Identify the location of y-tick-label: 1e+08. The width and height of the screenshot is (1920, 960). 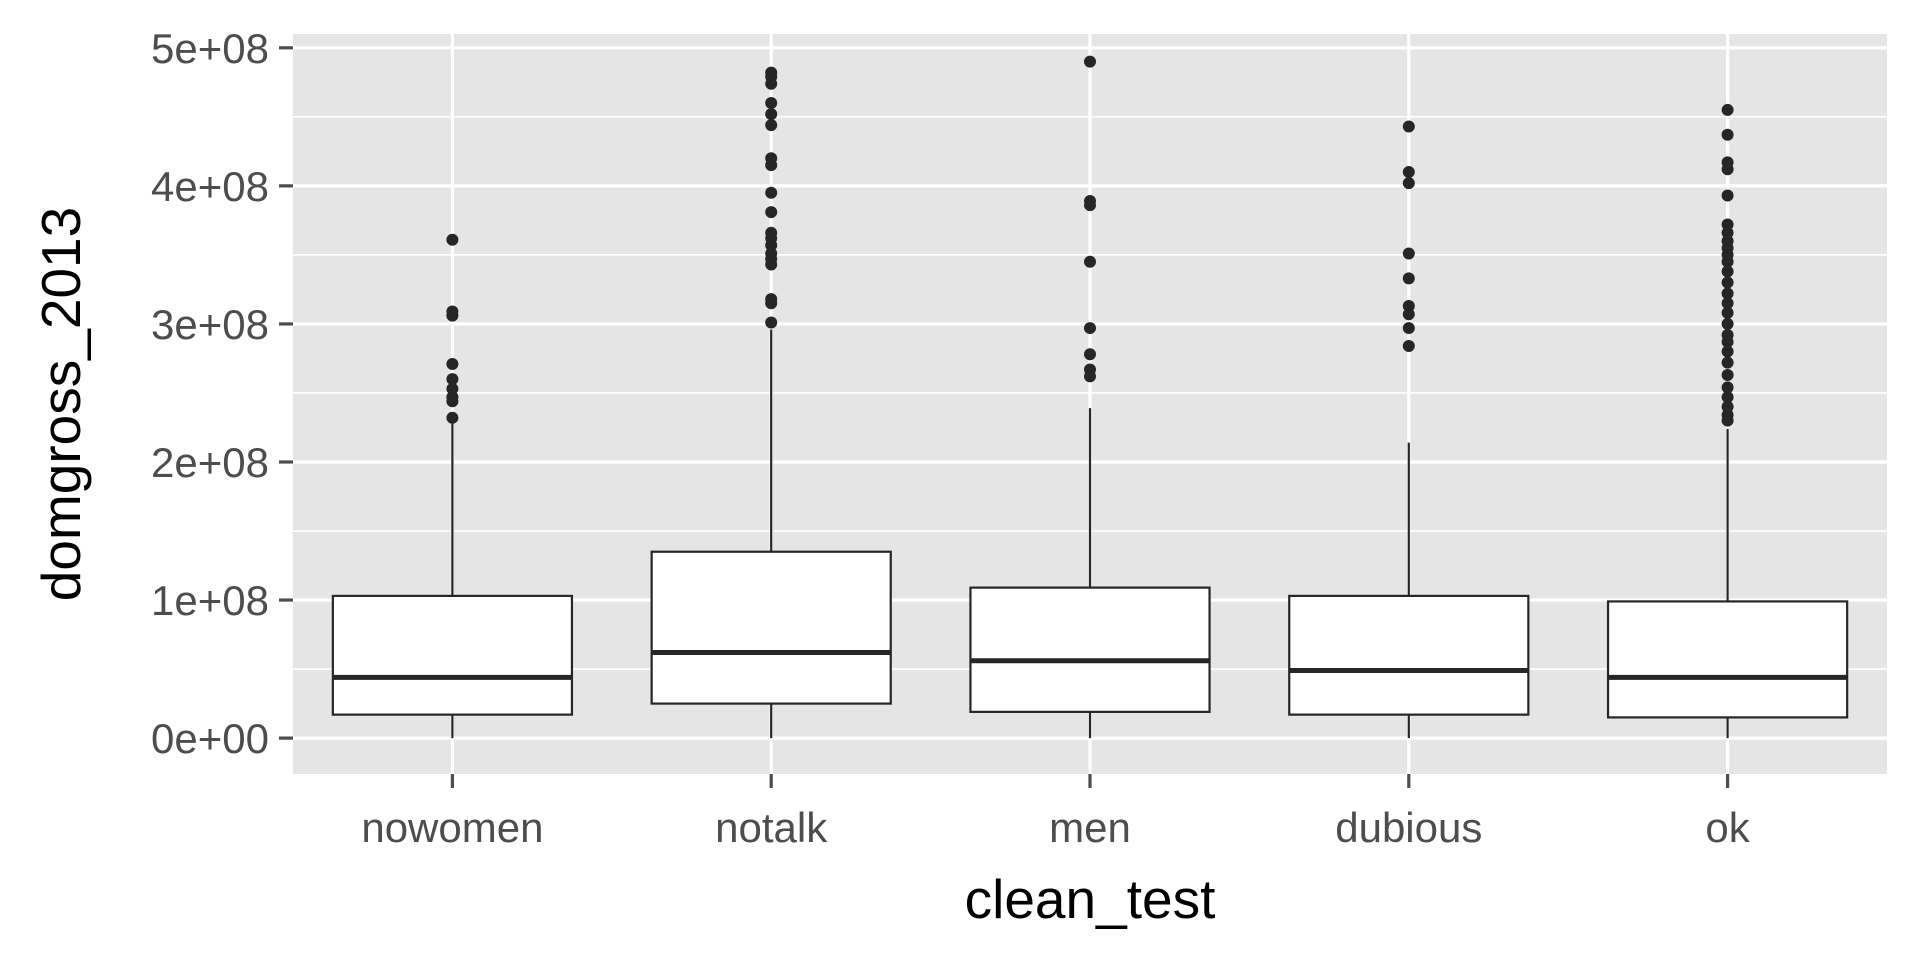
(210, 600).